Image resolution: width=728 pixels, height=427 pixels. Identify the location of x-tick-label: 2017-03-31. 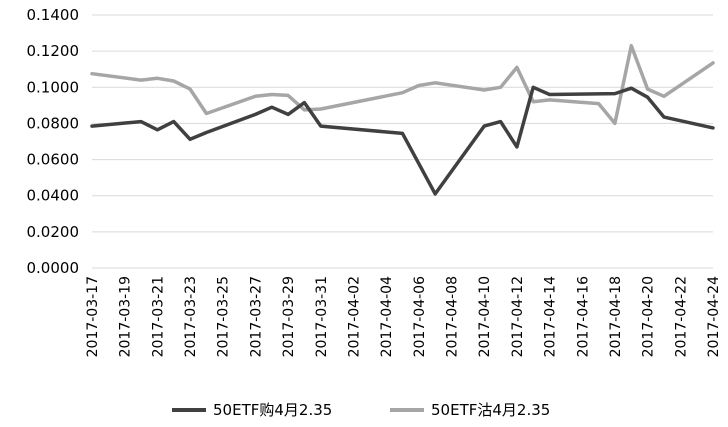
(322, 316).